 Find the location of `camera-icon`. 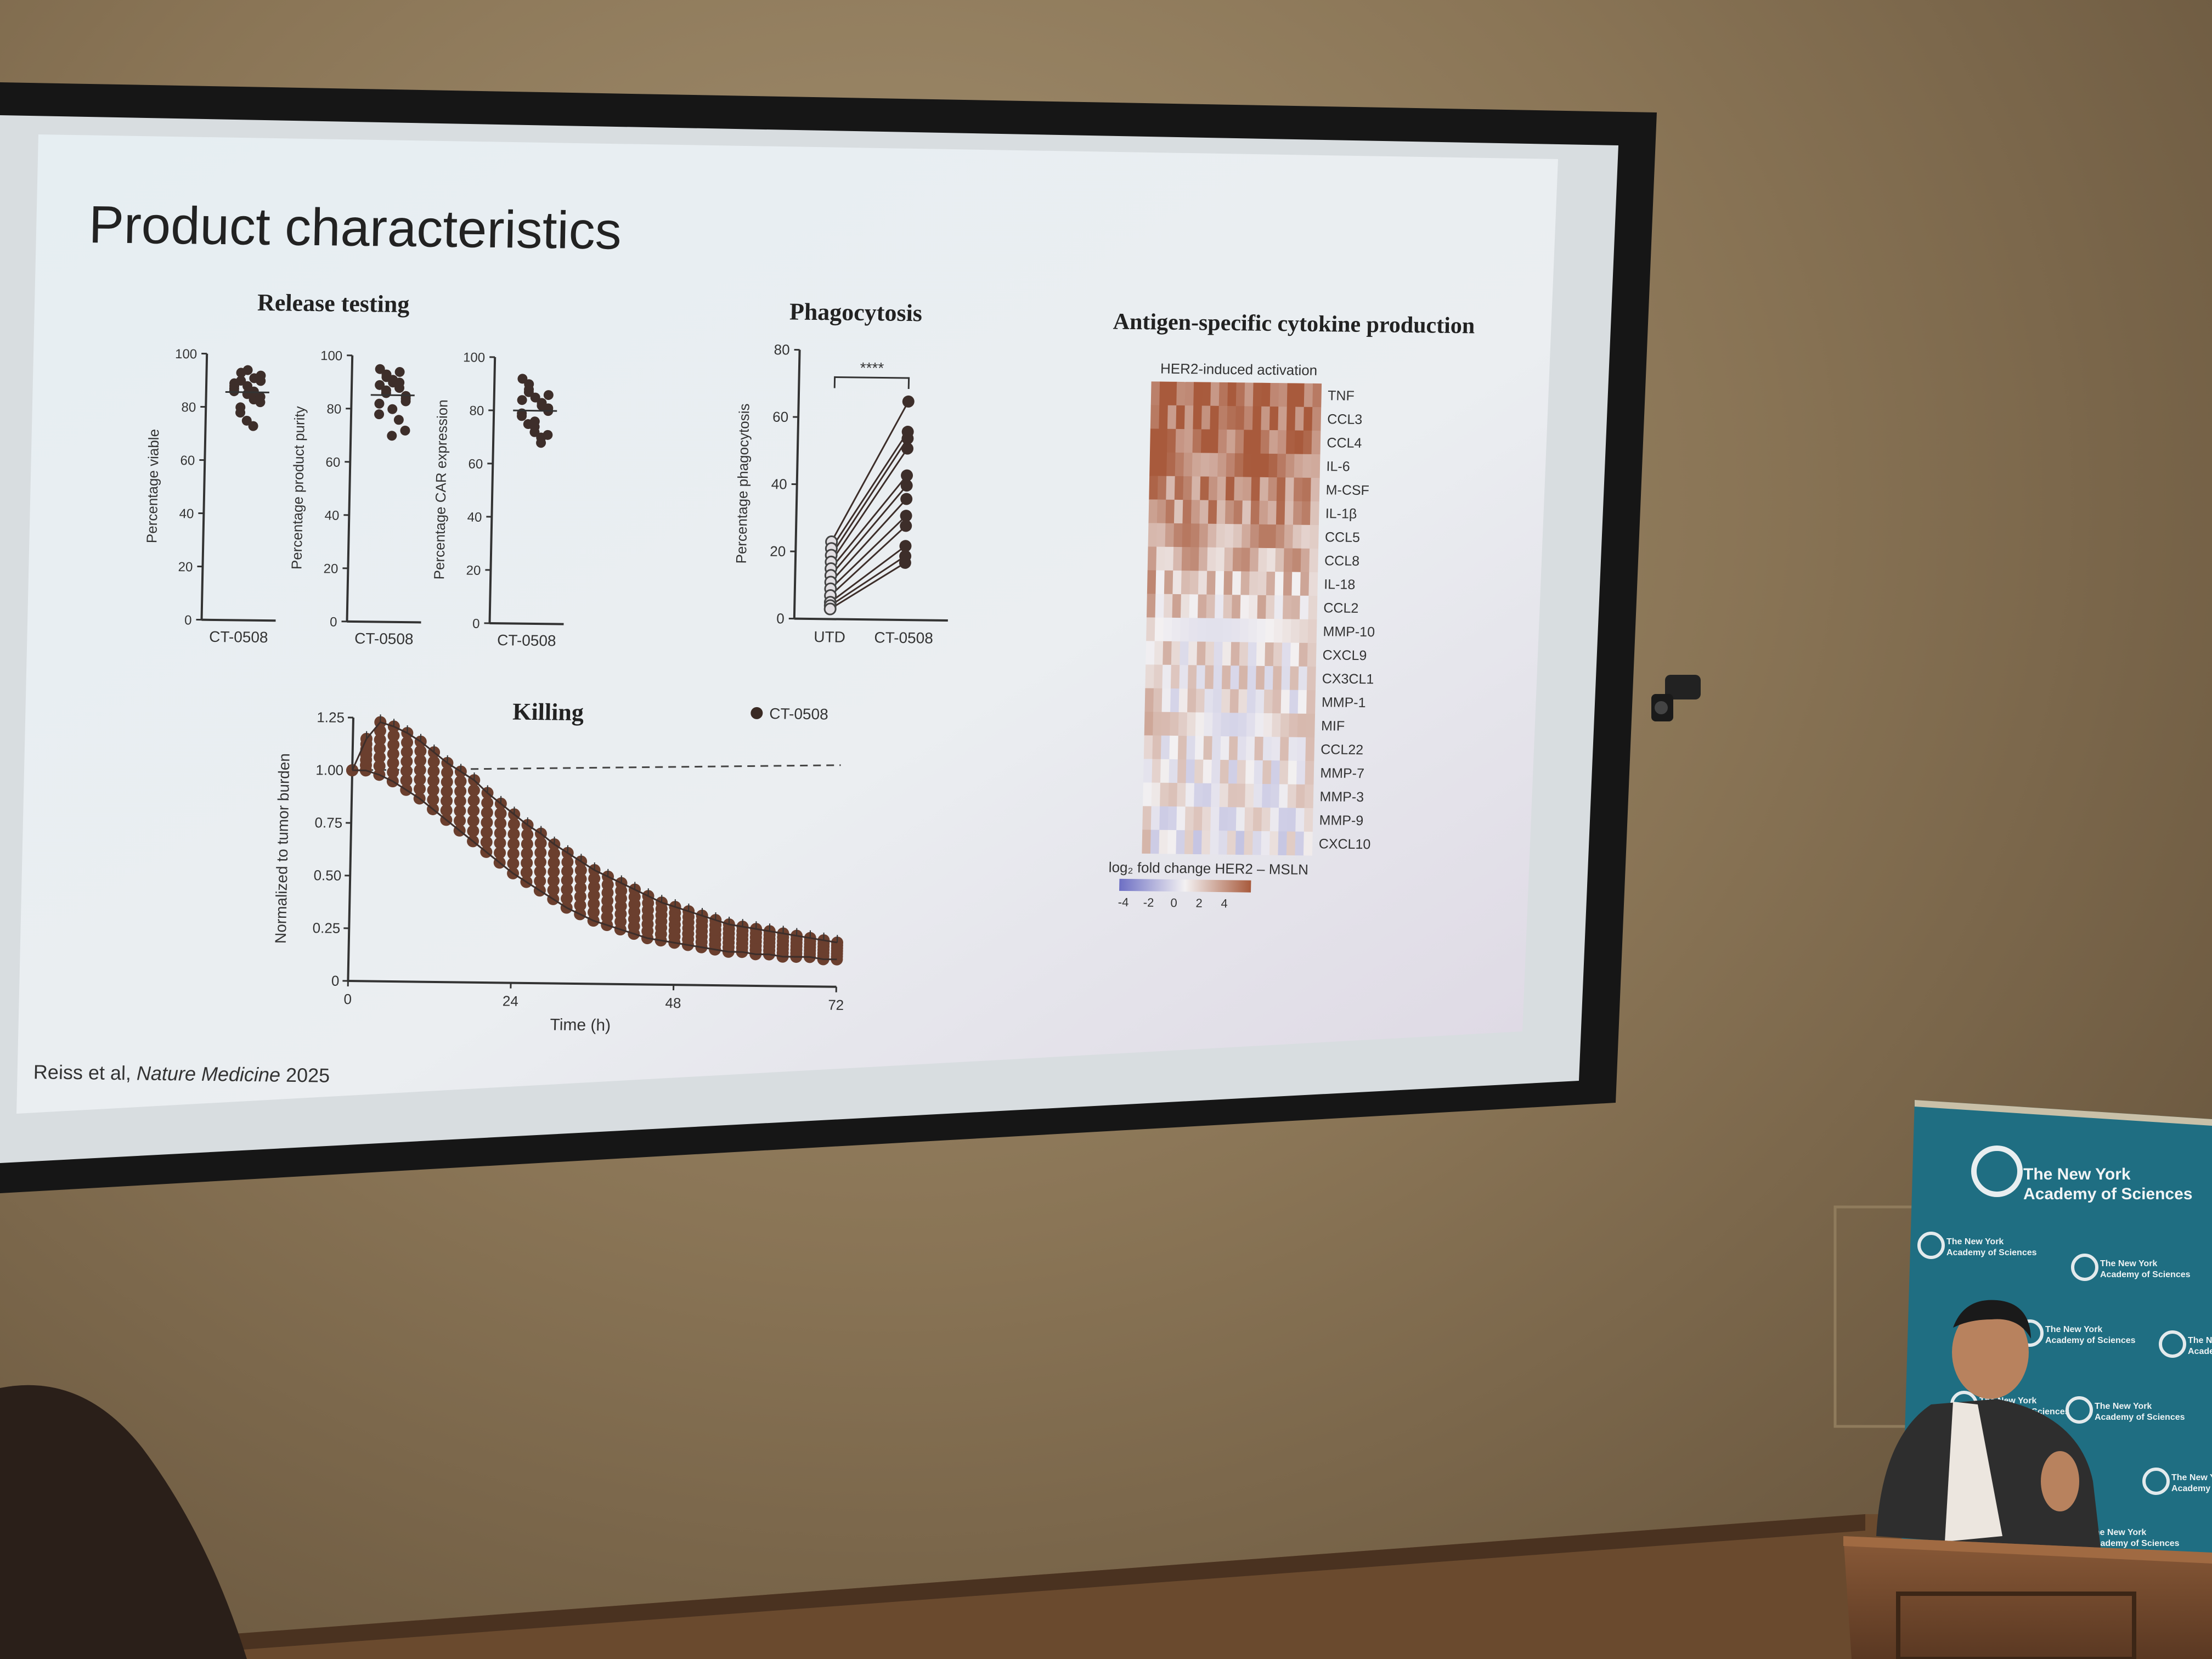

camera-icon is located at coordinates (1676, 698).